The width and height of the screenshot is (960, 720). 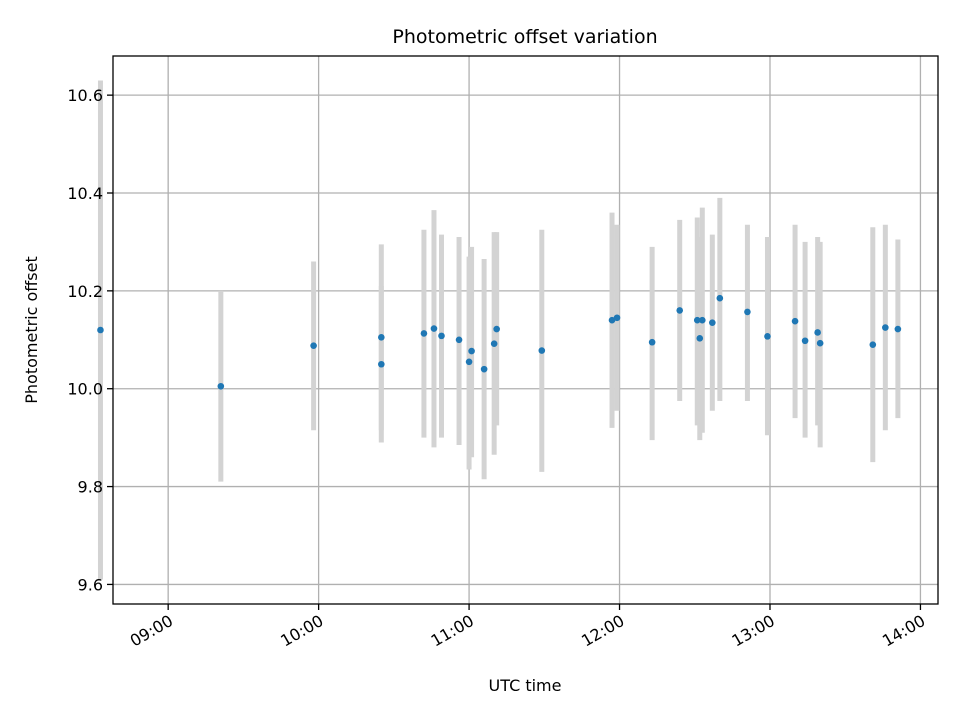 What do you see at coordinates (602, 631) in the screenshot?
I see `x-tick-label: 12:00` at bounding box center [602, 631].